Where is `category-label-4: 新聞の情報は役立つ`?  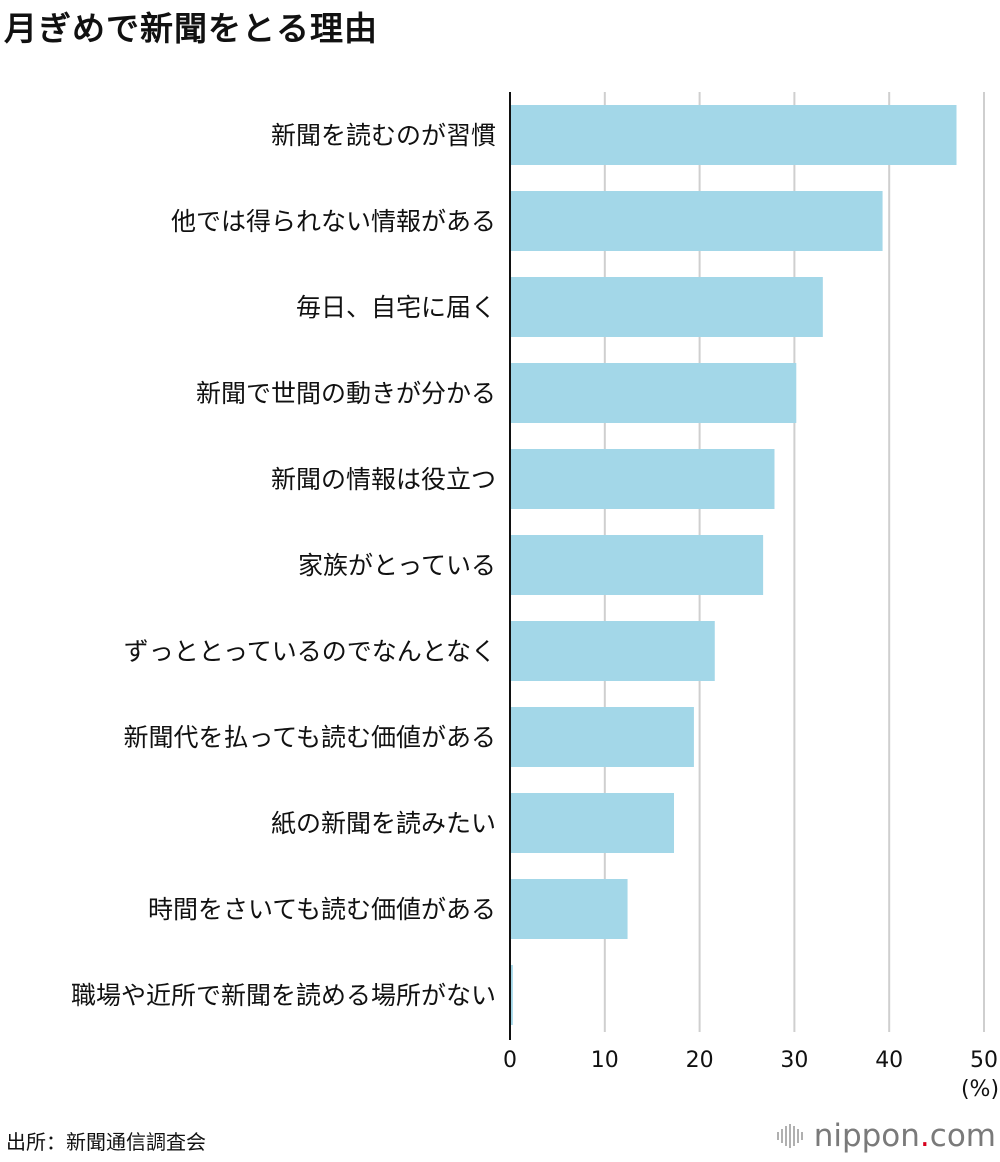 category-label-4: 新聞の情報は役立つ is located at coordinates (383, 479).